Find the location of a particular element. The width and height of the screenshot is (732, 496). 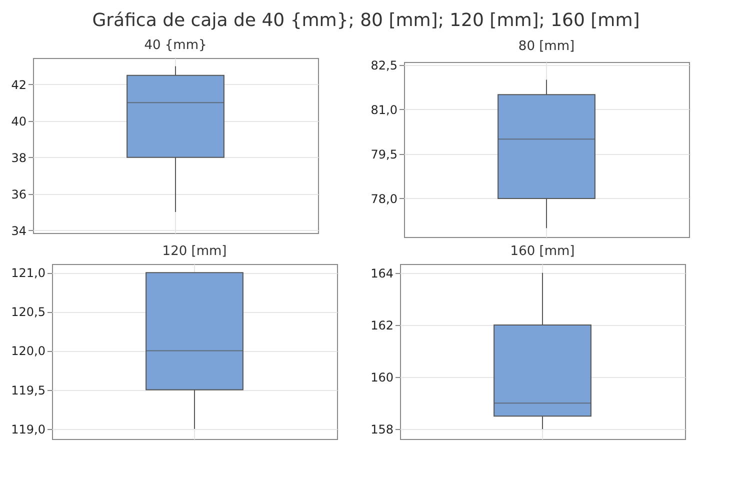

y-tick-label: 164 is located at coordinates (382, 273).